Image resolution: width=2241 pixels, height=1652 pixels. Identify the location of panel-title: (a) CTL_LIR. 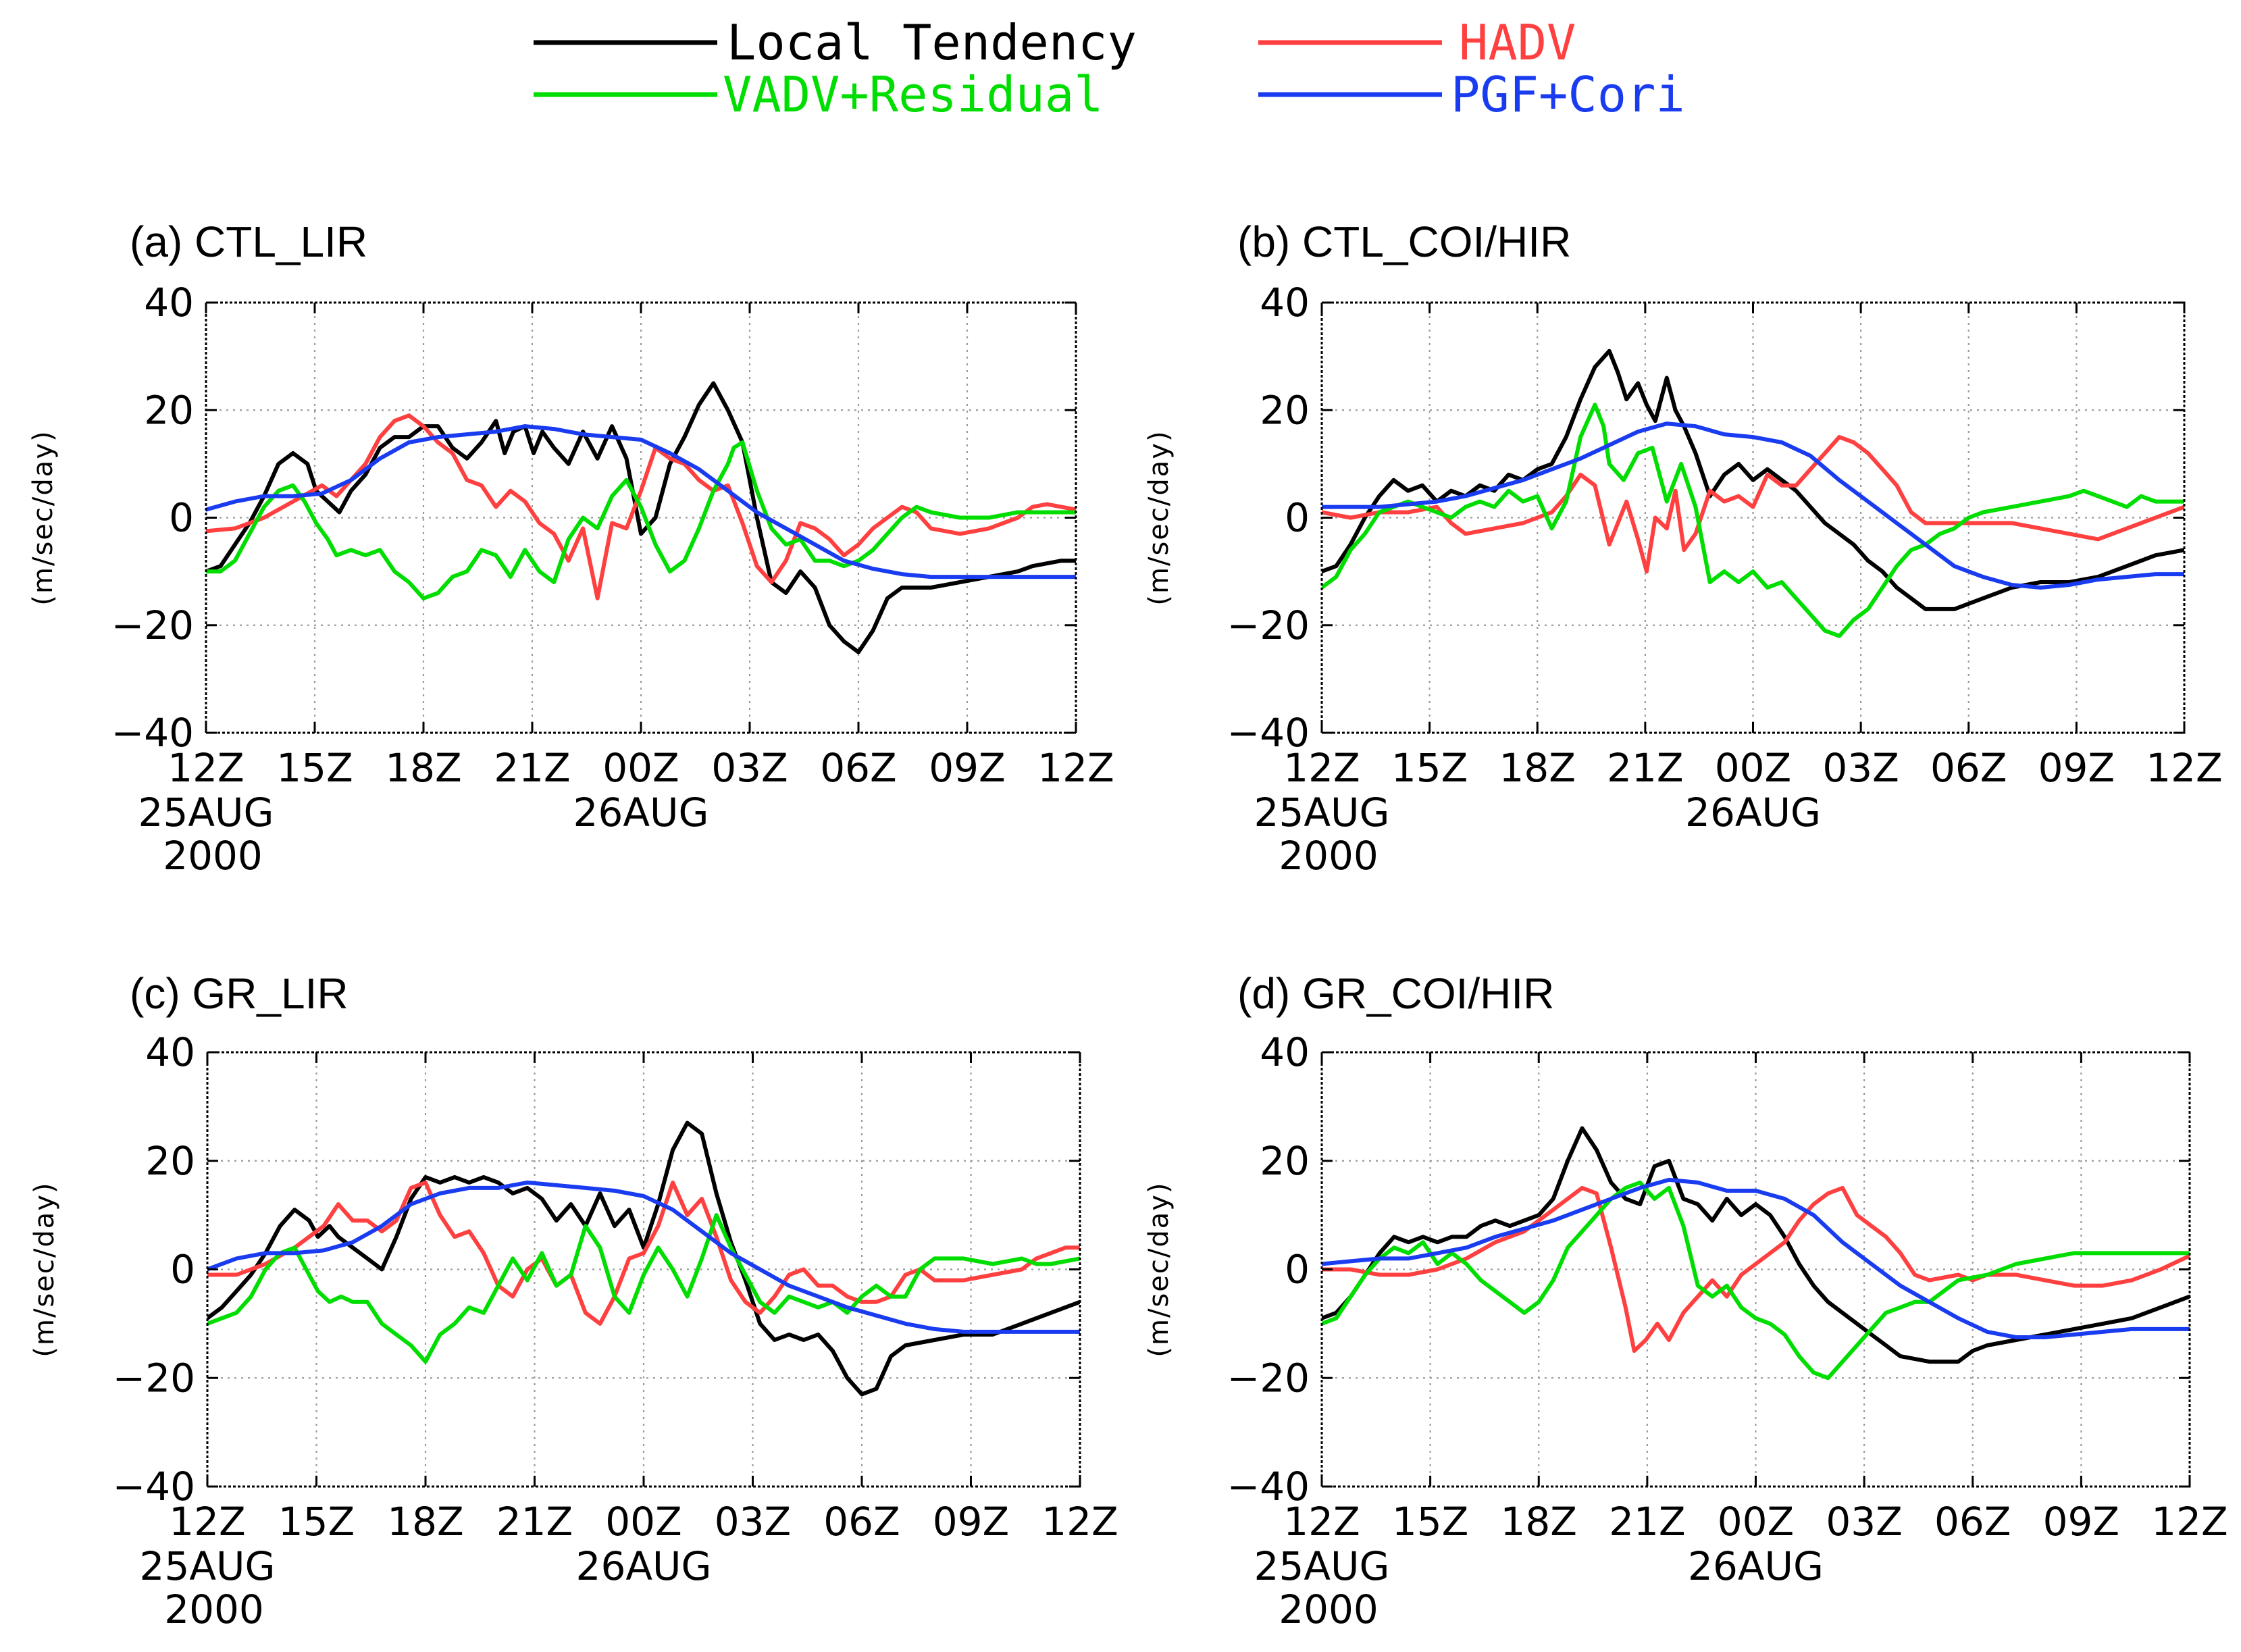
(248, 242).